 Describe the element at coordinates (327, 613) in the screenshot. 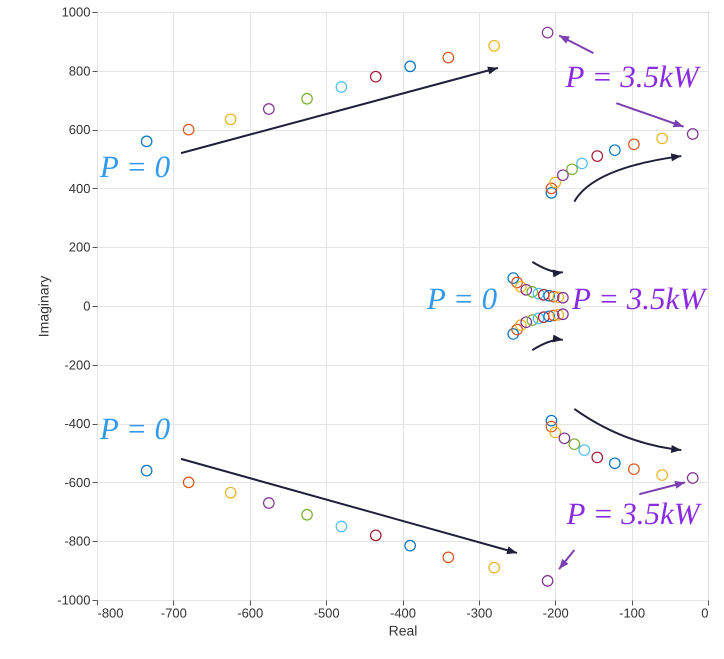

I see `x-tick-label: -500` at that location.